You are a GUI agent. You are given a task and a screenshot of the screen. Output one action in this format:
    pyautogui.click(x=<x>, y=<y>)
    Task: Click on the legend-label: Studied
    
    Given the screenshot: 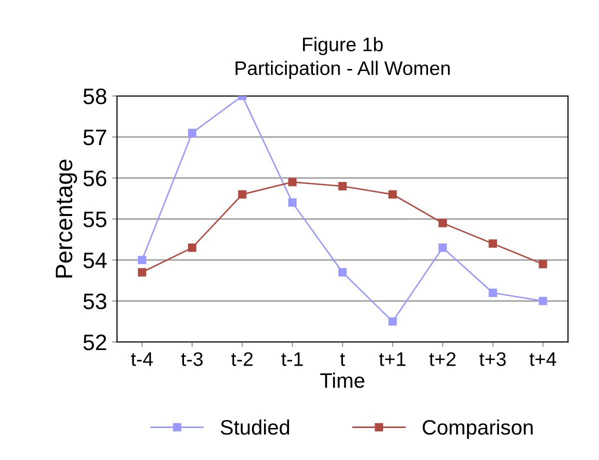 What is the action you would take?
    pyautogui.click(x=255, y=427)
    